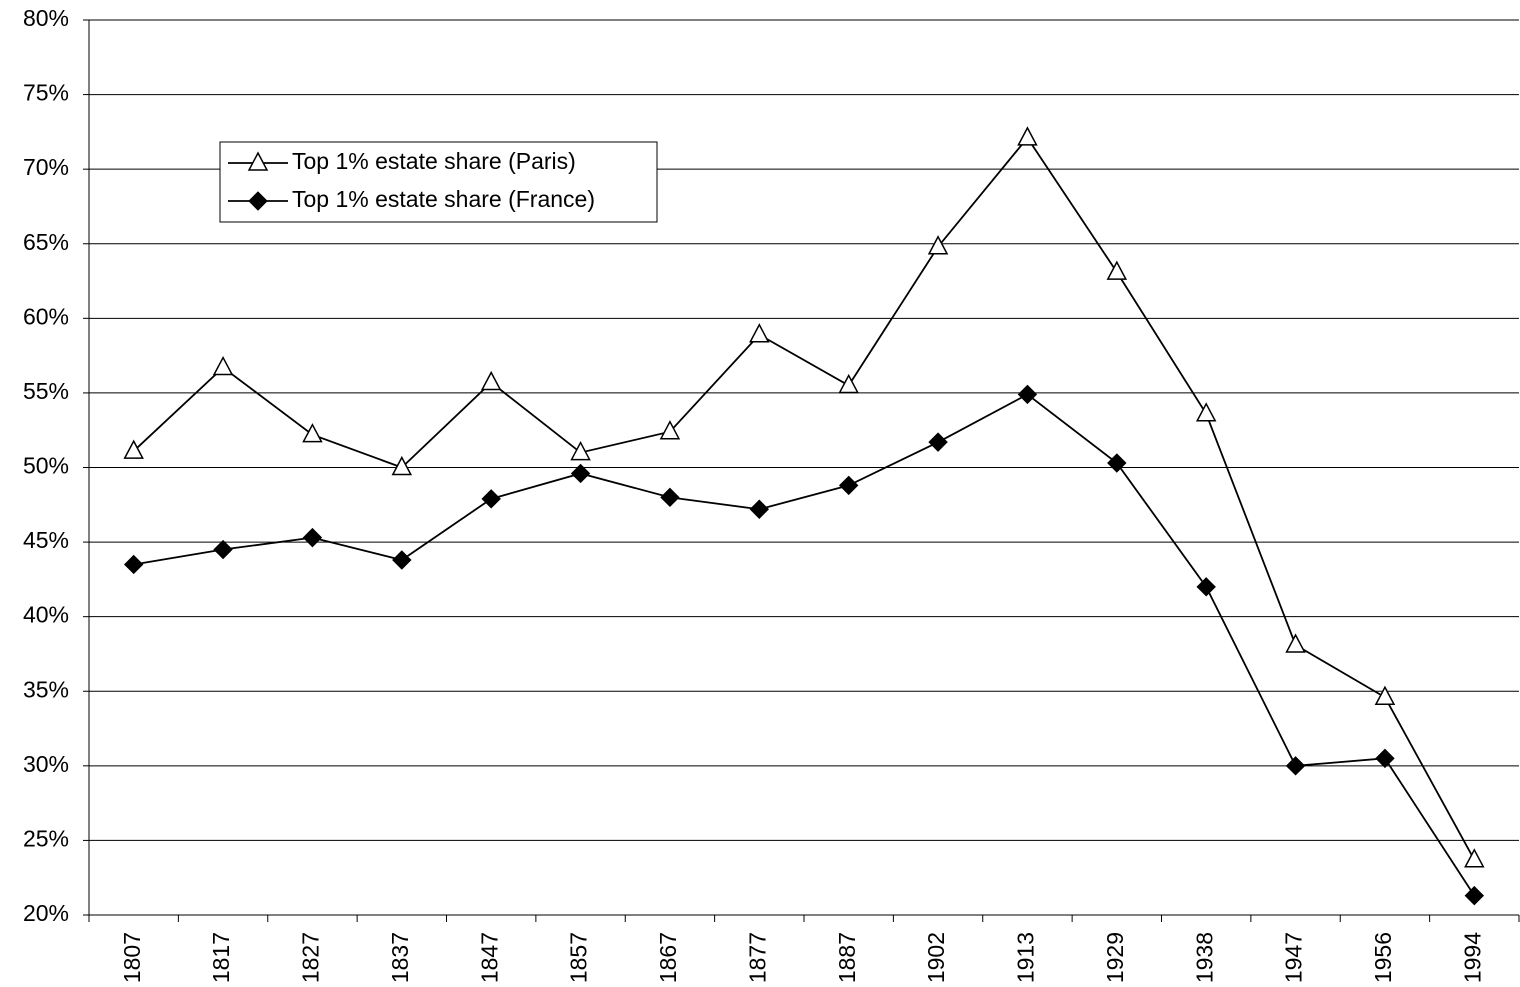 This screenshot has width=1520, height=987. Describe the element at coordinates (847, 957) in the screenshot. I see `x-tick-label: 1887` at that location.